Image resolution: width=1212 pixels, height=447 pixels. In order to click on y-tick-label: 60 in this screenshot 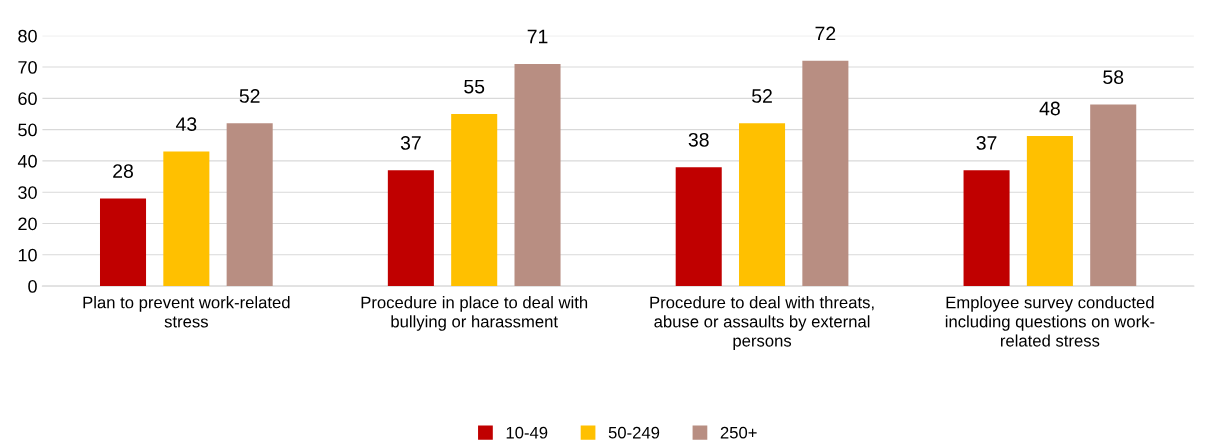, I will do `click(27, 99)`.